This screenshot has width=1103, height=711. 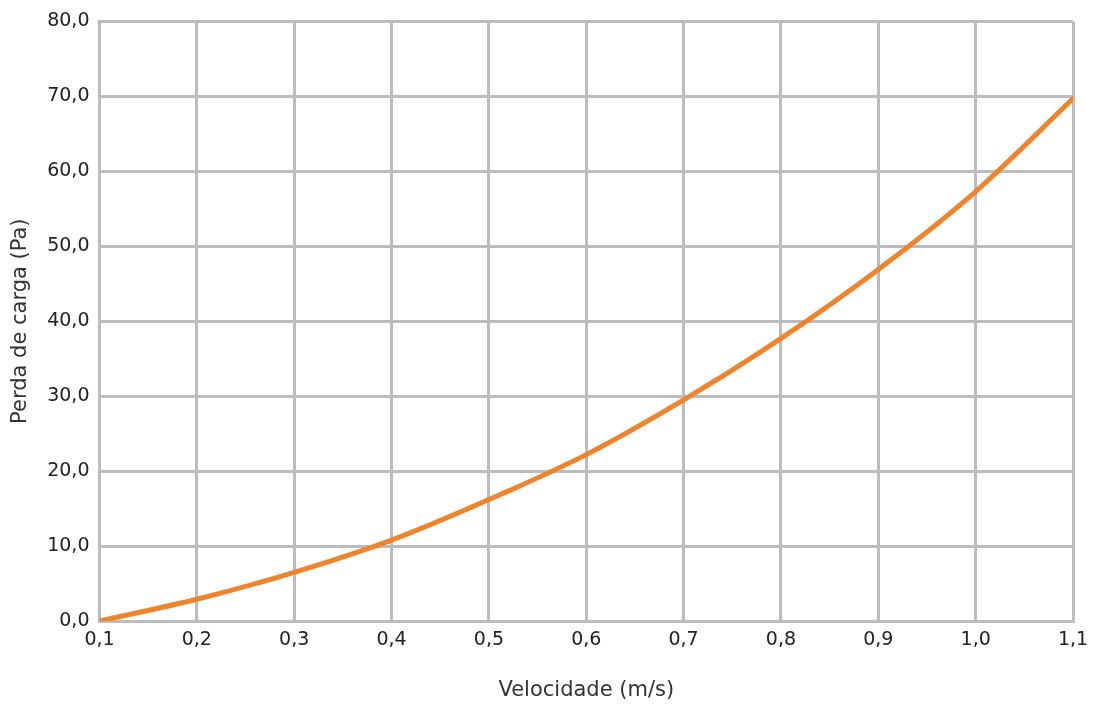 What do you see at coordinates (781, 638) in the screenshot?
I see `x-tick-label: 0,8` at bounding box center [781, 638].